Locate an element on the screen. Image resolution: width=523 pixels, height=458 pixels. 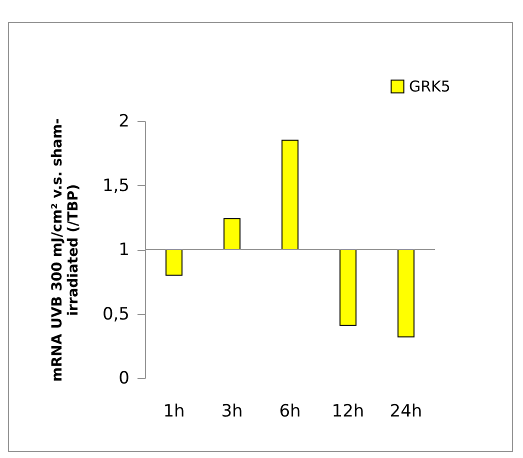
x-tick-label: 1h is located at coordinates (174, 412).